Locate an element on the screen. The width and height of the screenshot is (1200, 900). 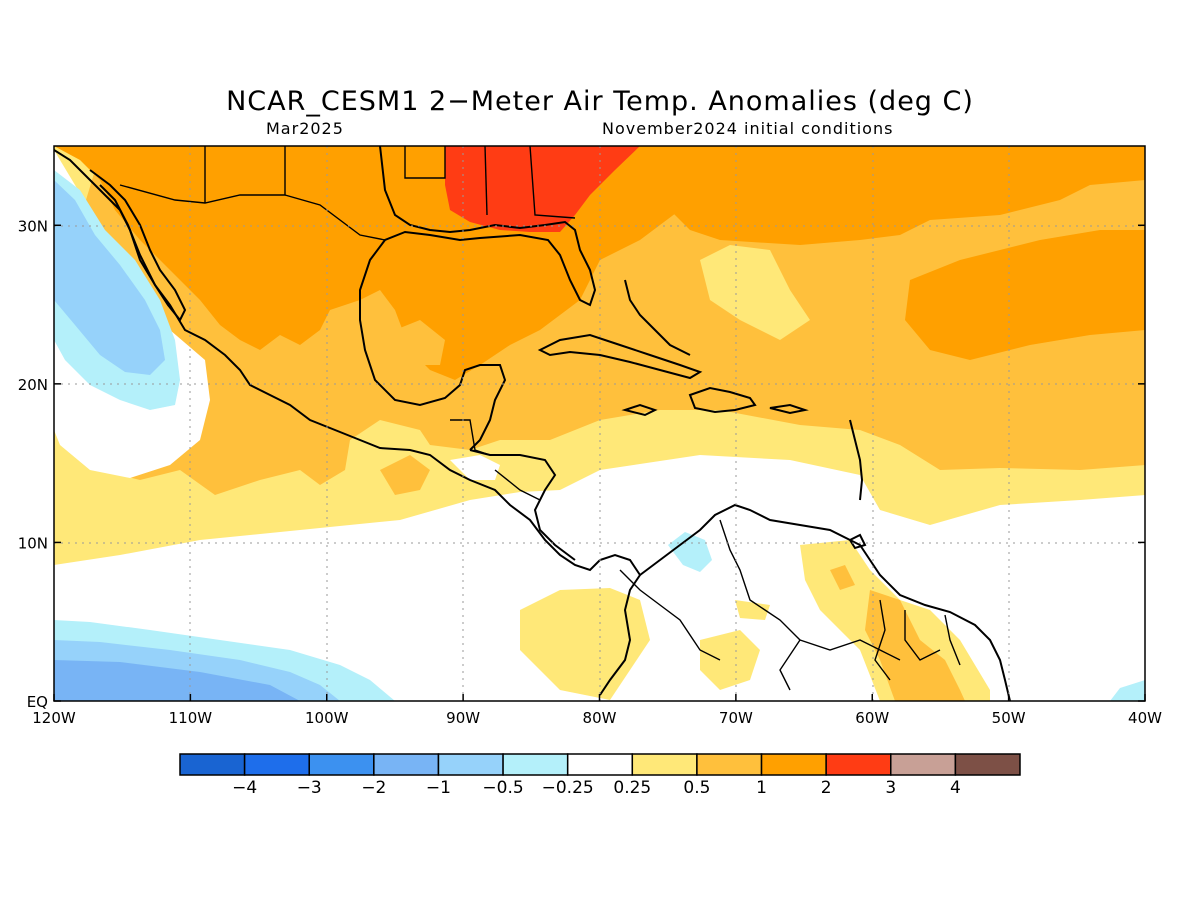
lon-tick-label: 40W is located at coordinates (1145, 718).